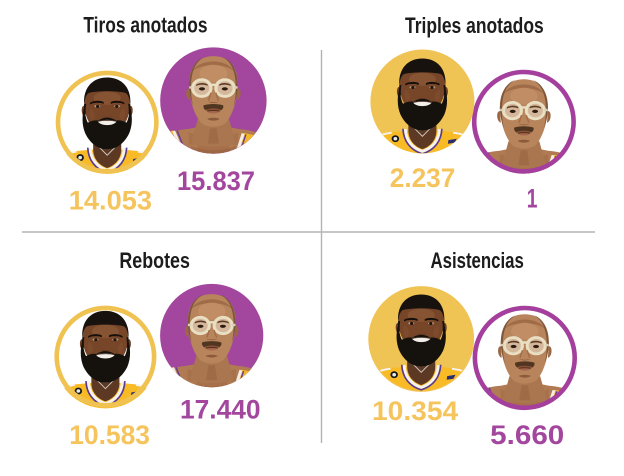  Describe the element at coordinates (415, 411) in the screenshot. I see `svg-text: 10.354` at that location.